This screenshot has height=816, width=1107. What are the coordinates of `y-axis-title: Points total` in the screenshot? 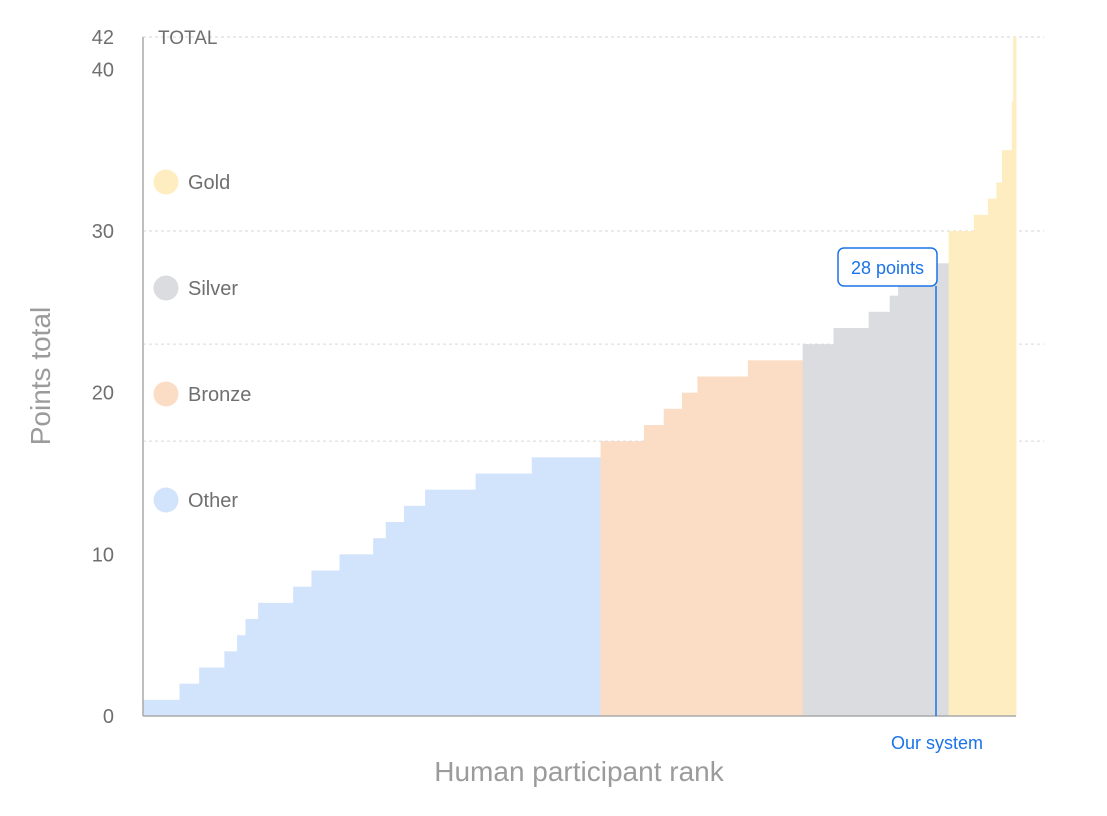 It's located at (40, 376).